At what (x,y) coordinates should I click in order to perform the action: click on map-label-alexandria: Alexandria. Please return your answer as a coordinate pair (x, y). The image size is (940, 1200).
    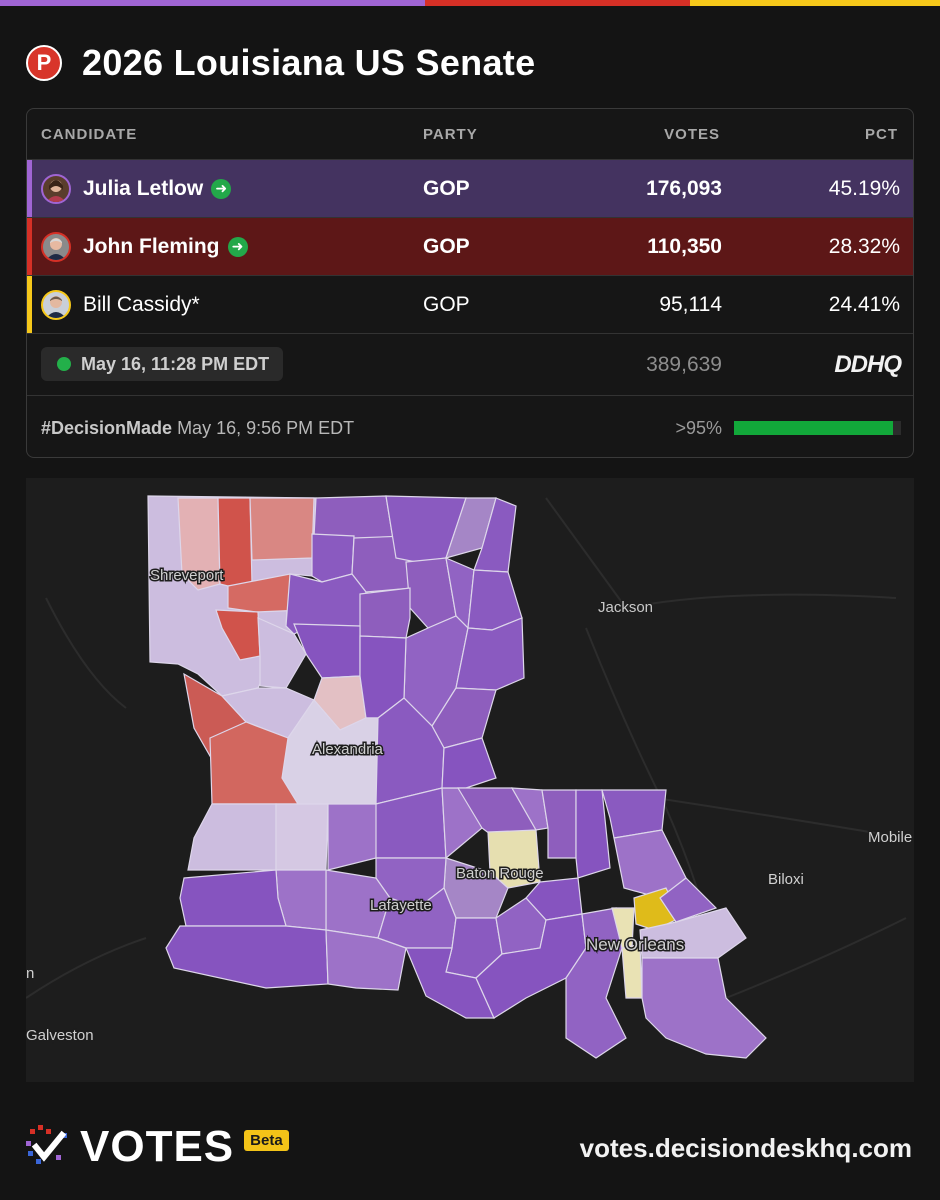
    Looking at the image, I should click on (348, 749).